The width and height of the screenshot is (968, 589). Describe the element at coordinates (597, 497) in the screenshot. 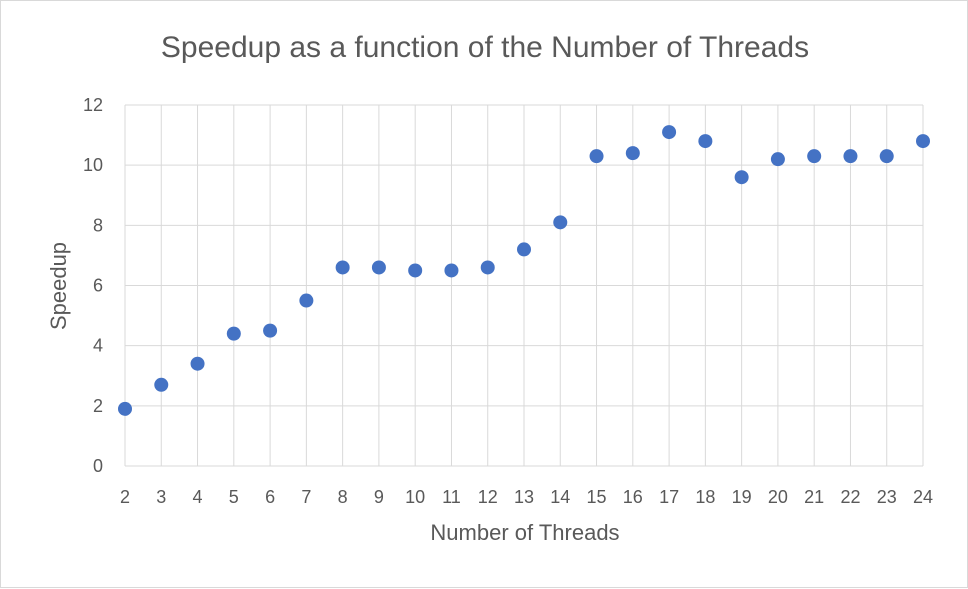

I see `x-tick-label: 15` at that location.